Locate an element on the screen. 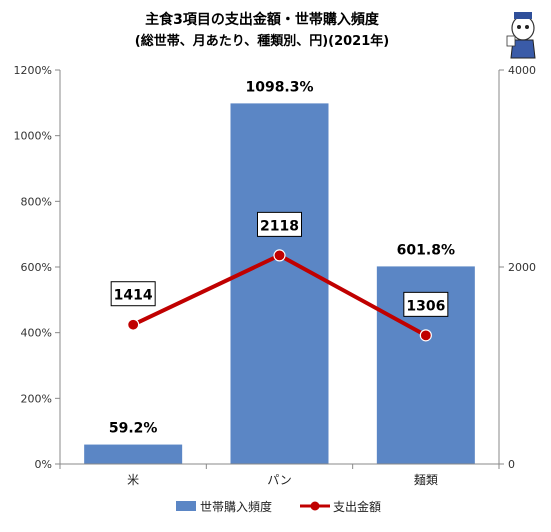 This screenshot has width=551, height=532. left-tick-label: 0% is located at coordinates (43, 464).